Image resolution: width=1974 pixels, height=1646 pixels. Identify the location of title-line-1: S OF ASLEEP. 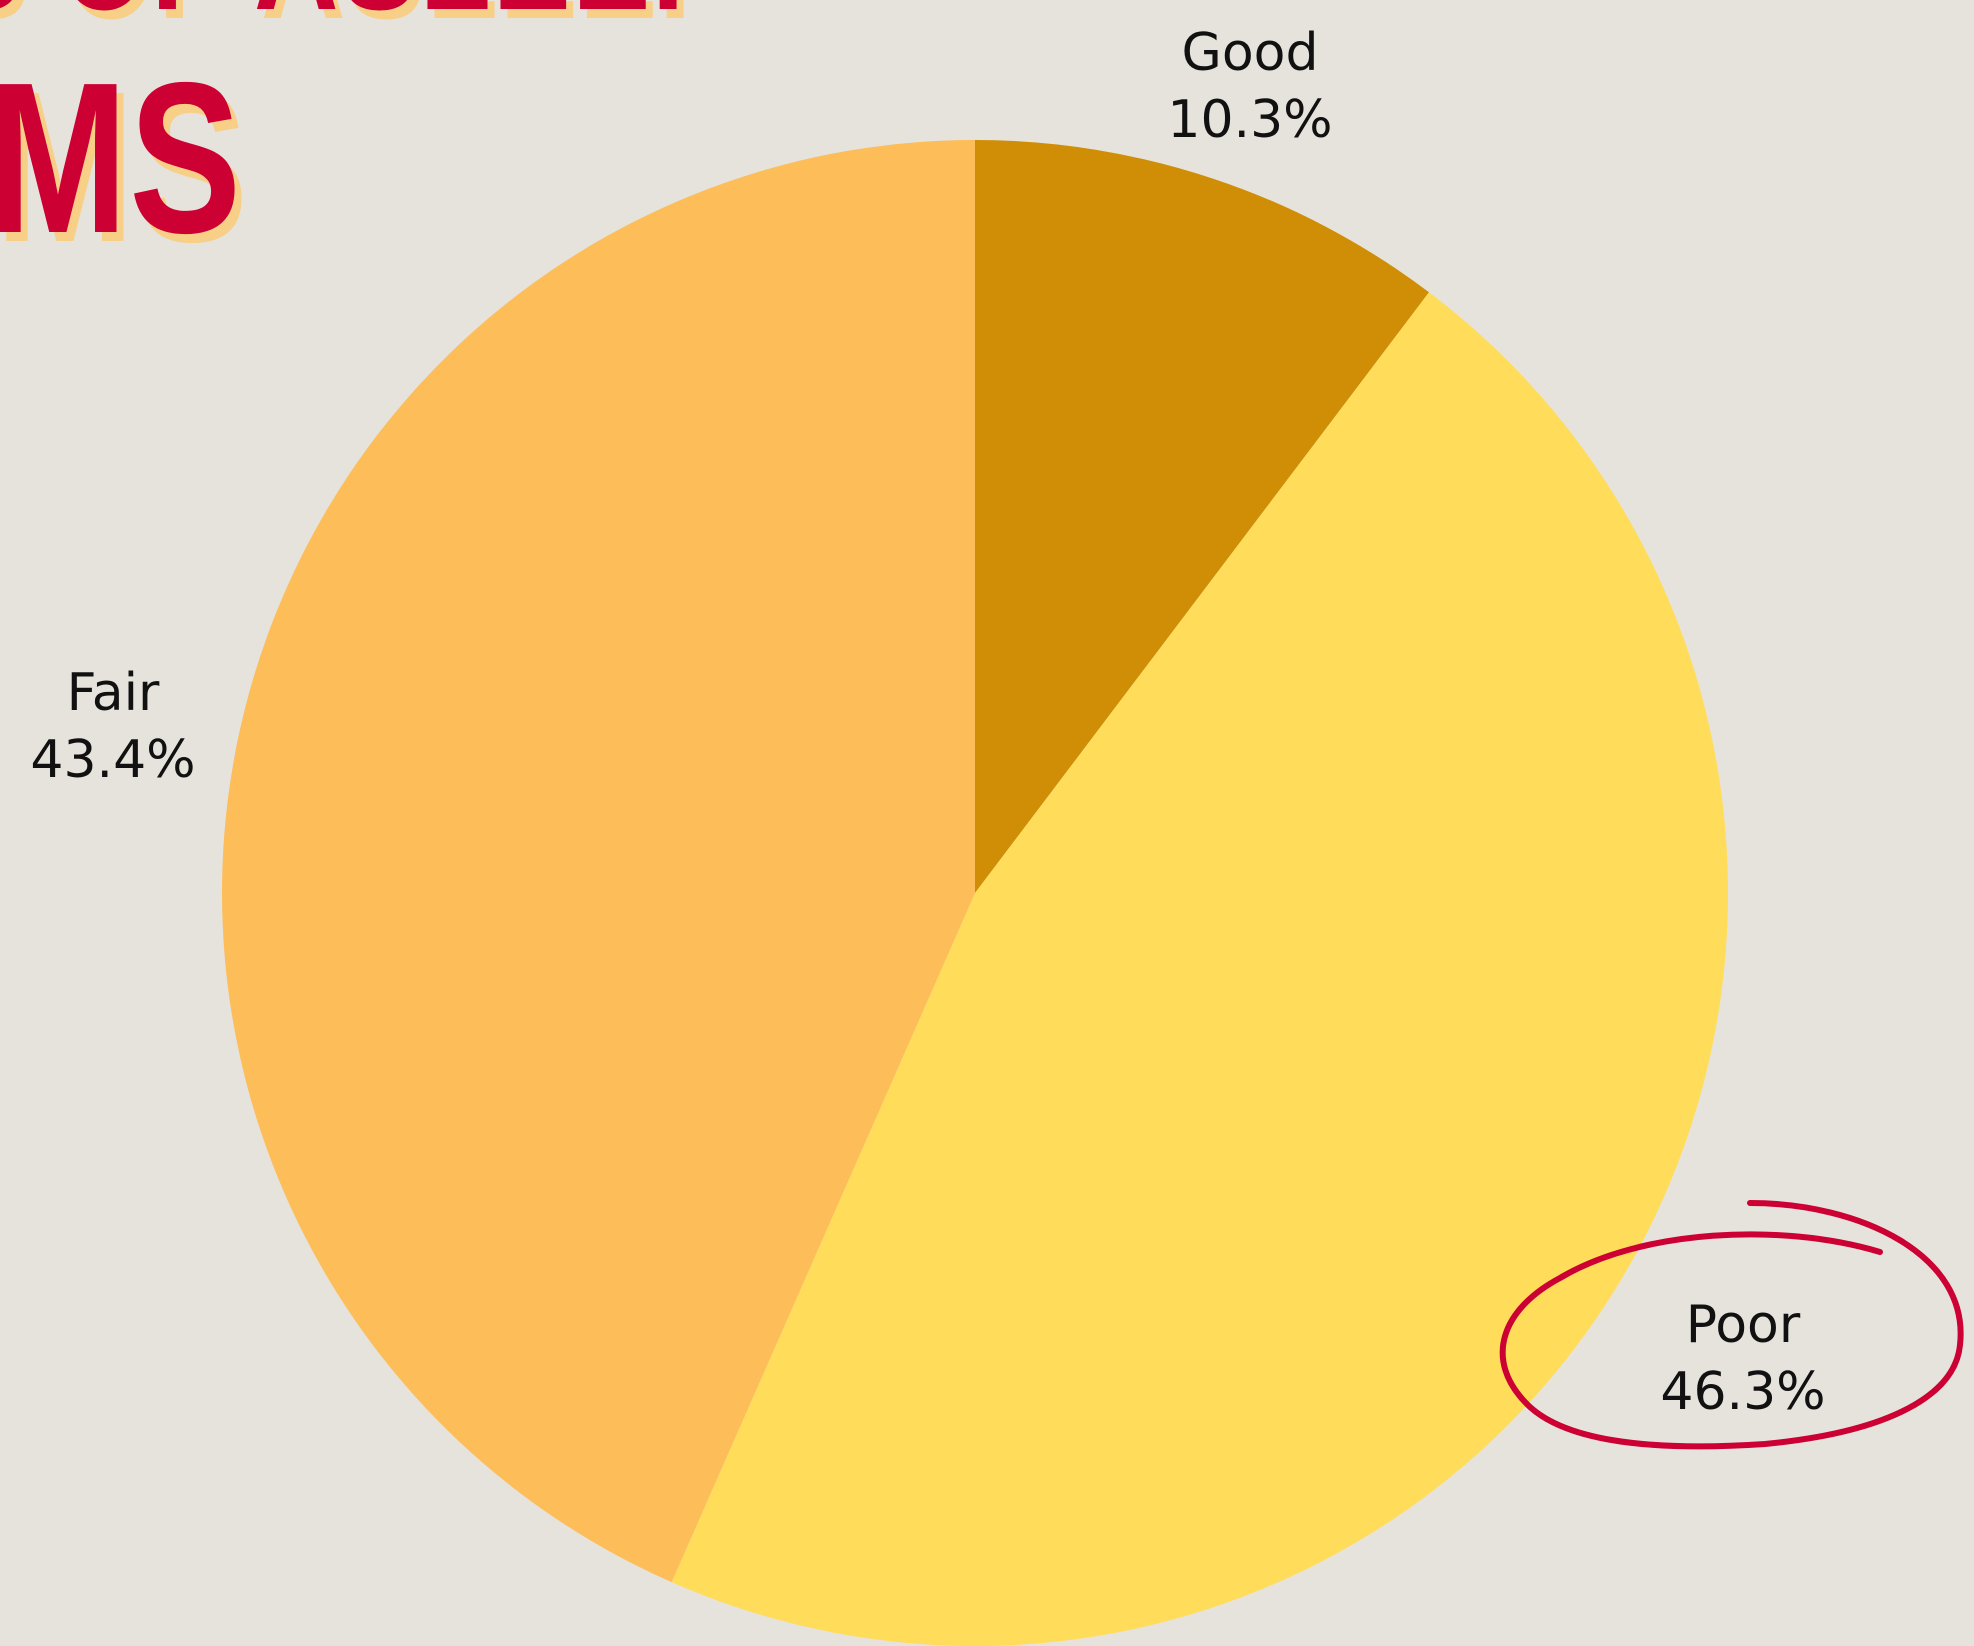
(365, 16).